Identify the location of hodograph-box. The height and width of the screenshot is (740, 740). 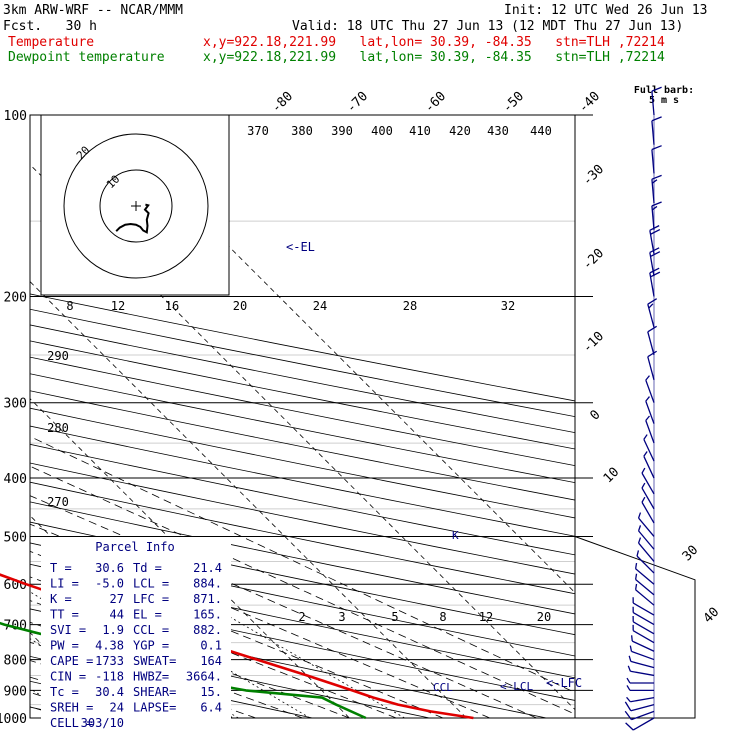
(135, 205).